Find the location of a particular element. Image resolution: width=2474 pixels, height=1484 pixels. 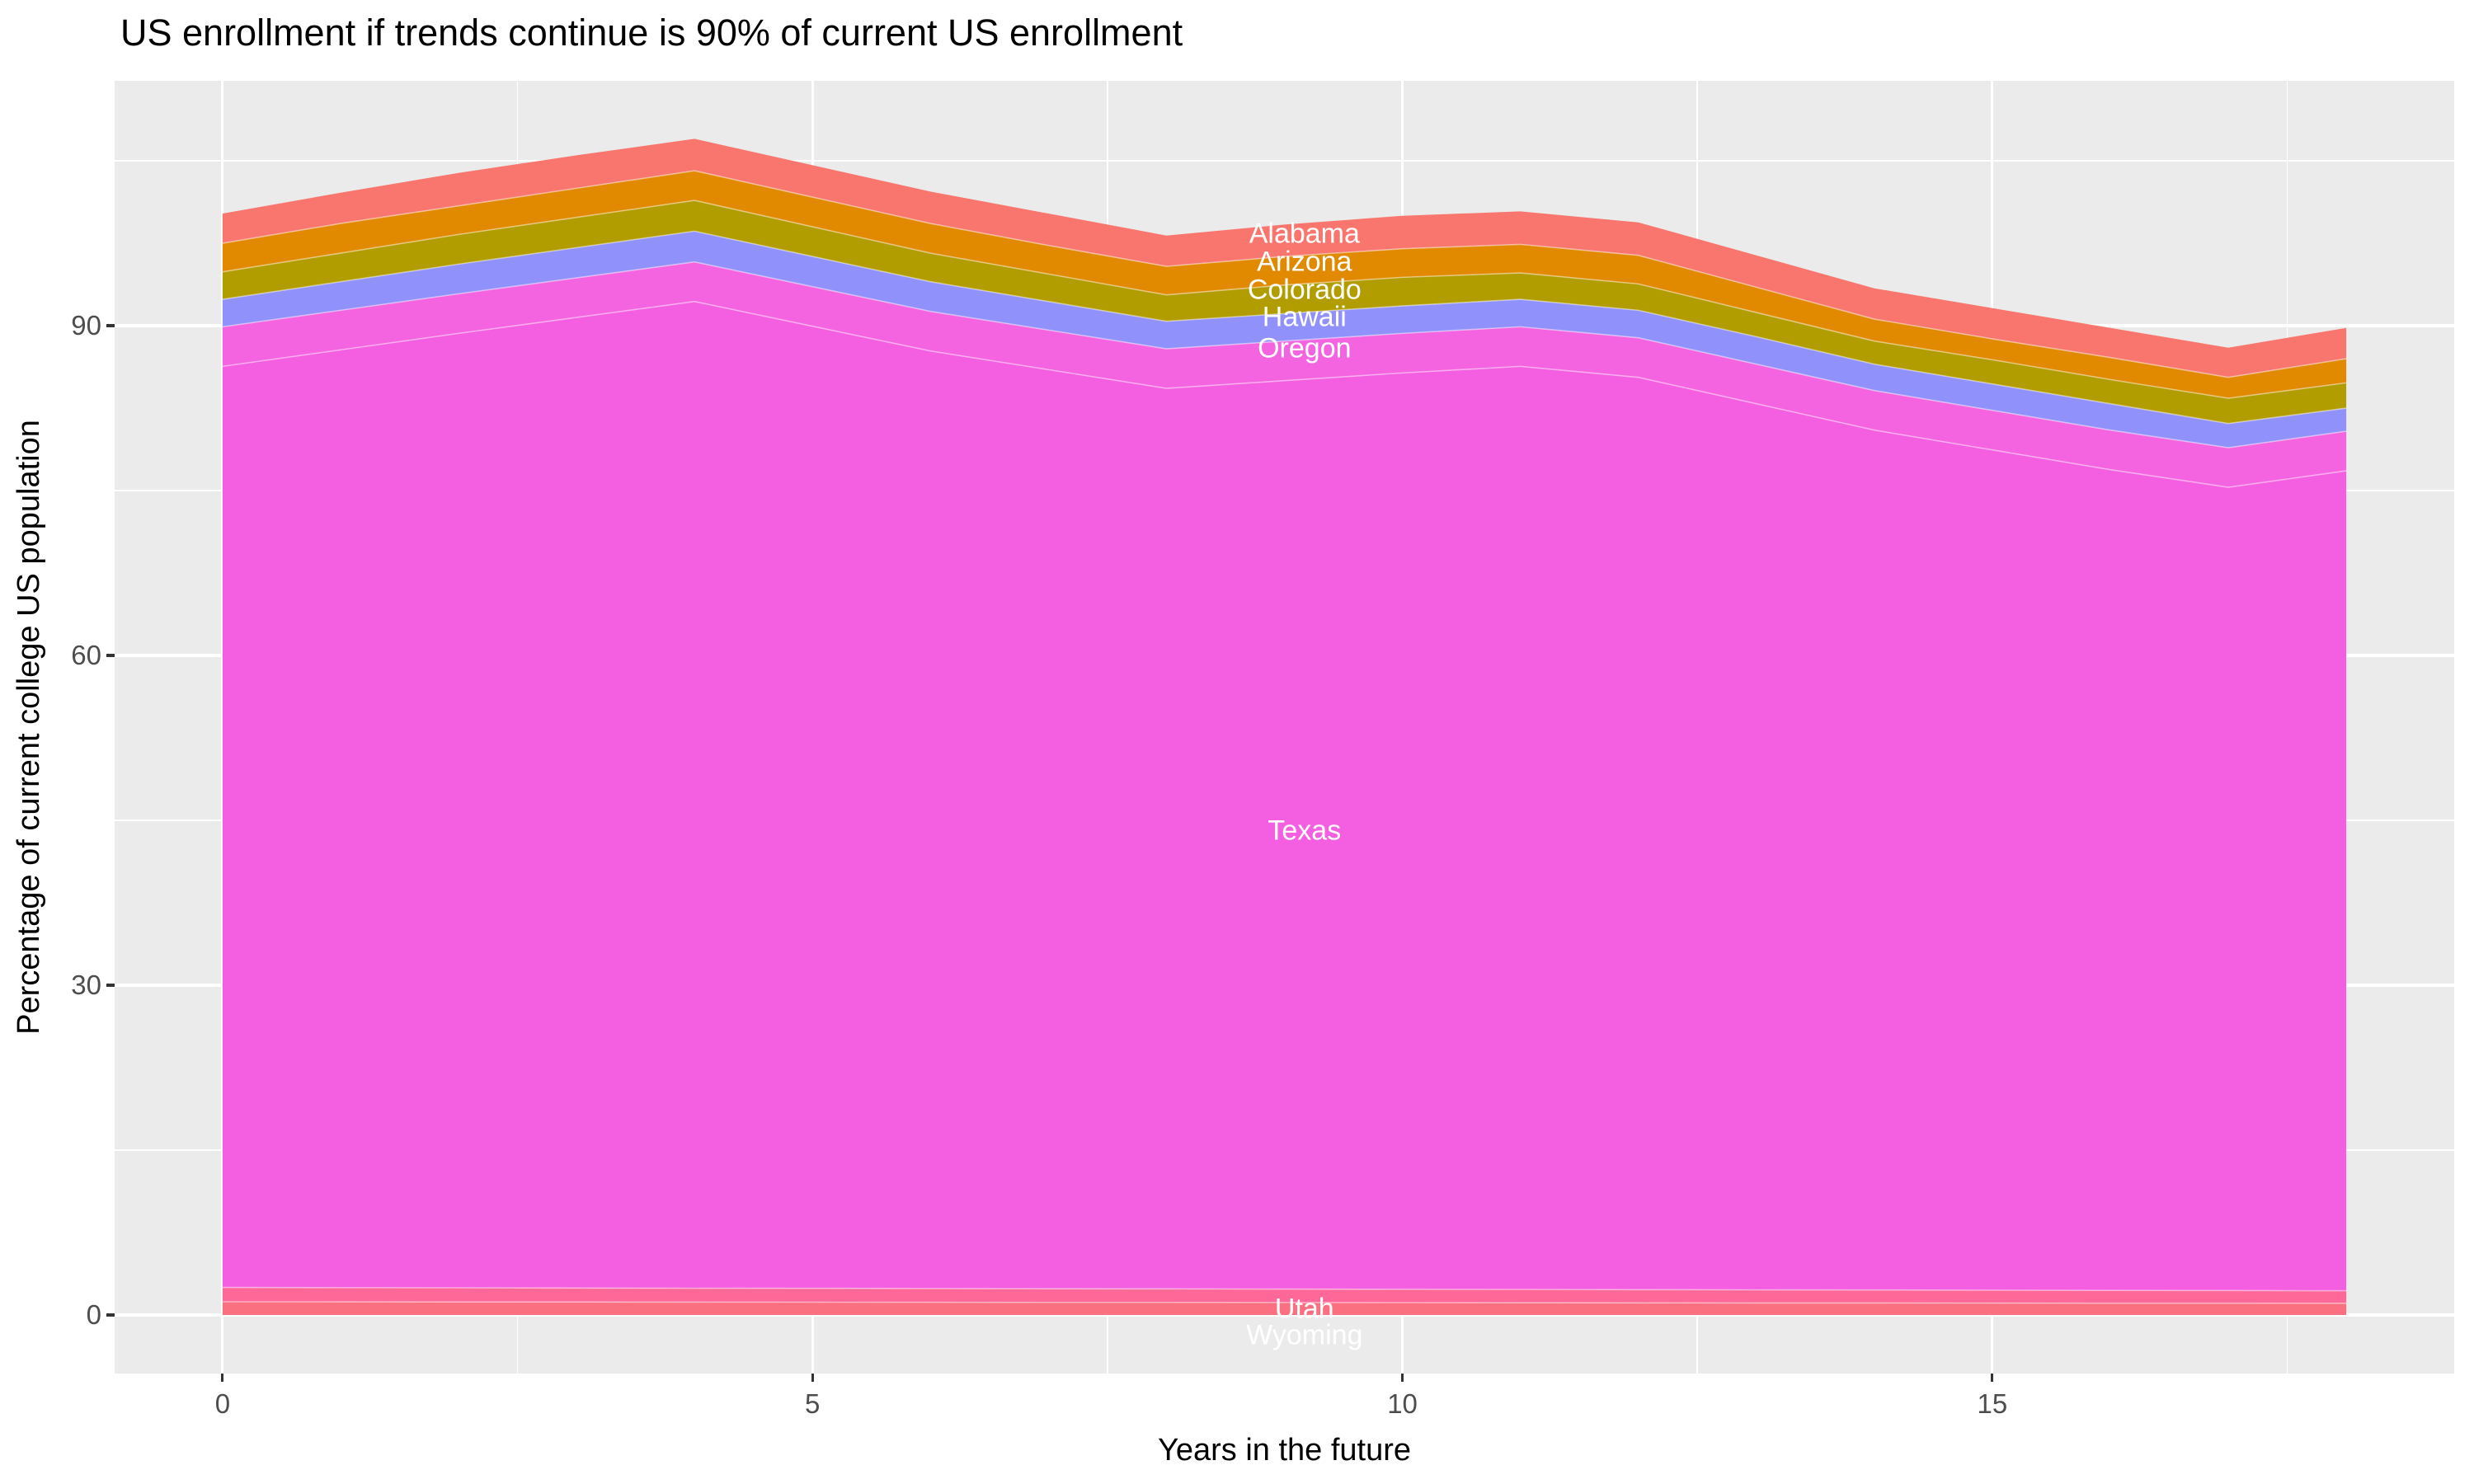

x-tick-label-10: 10 is located at coordinates (1402, 1403).